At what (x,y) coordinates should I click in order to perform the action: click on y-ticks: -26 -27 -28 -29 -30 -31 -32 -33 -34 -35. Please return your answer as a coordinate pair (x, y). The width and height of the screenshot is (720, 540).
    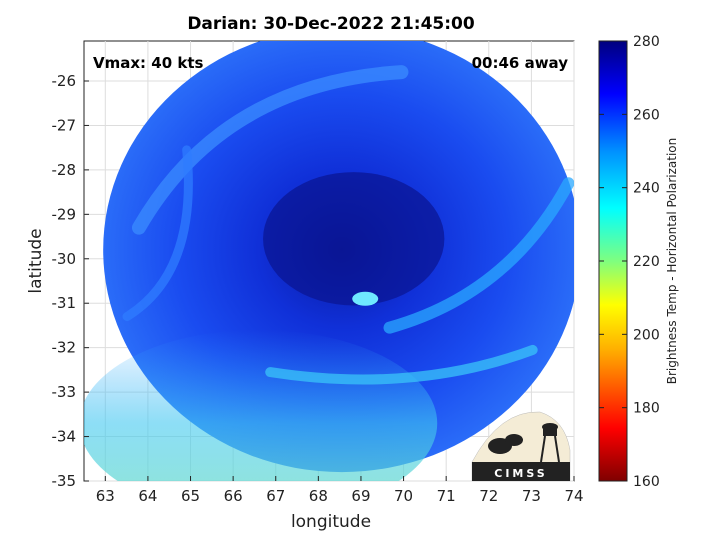
    Looking at the image, I should click on (70, 281).